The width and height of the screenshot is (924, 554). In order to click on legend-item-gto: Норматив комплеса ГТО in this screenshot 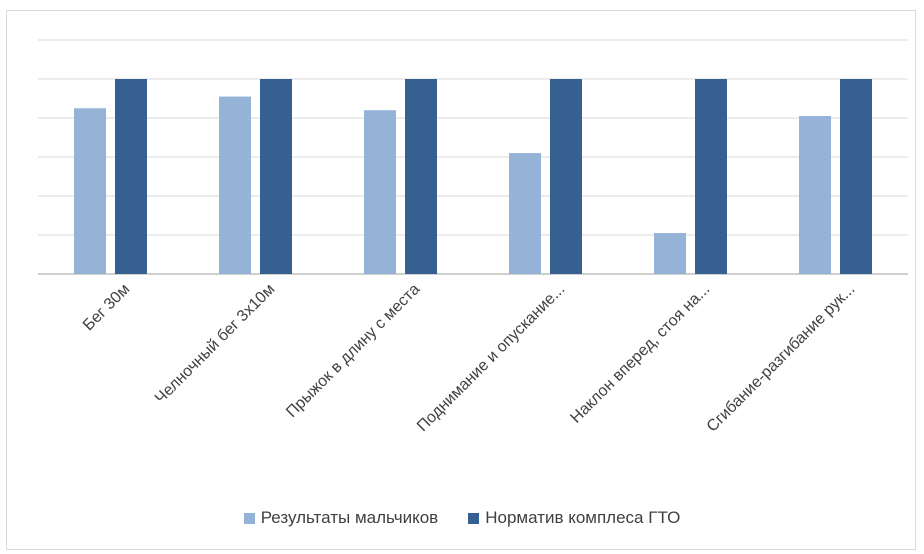, I will do `click(574, 518)`.